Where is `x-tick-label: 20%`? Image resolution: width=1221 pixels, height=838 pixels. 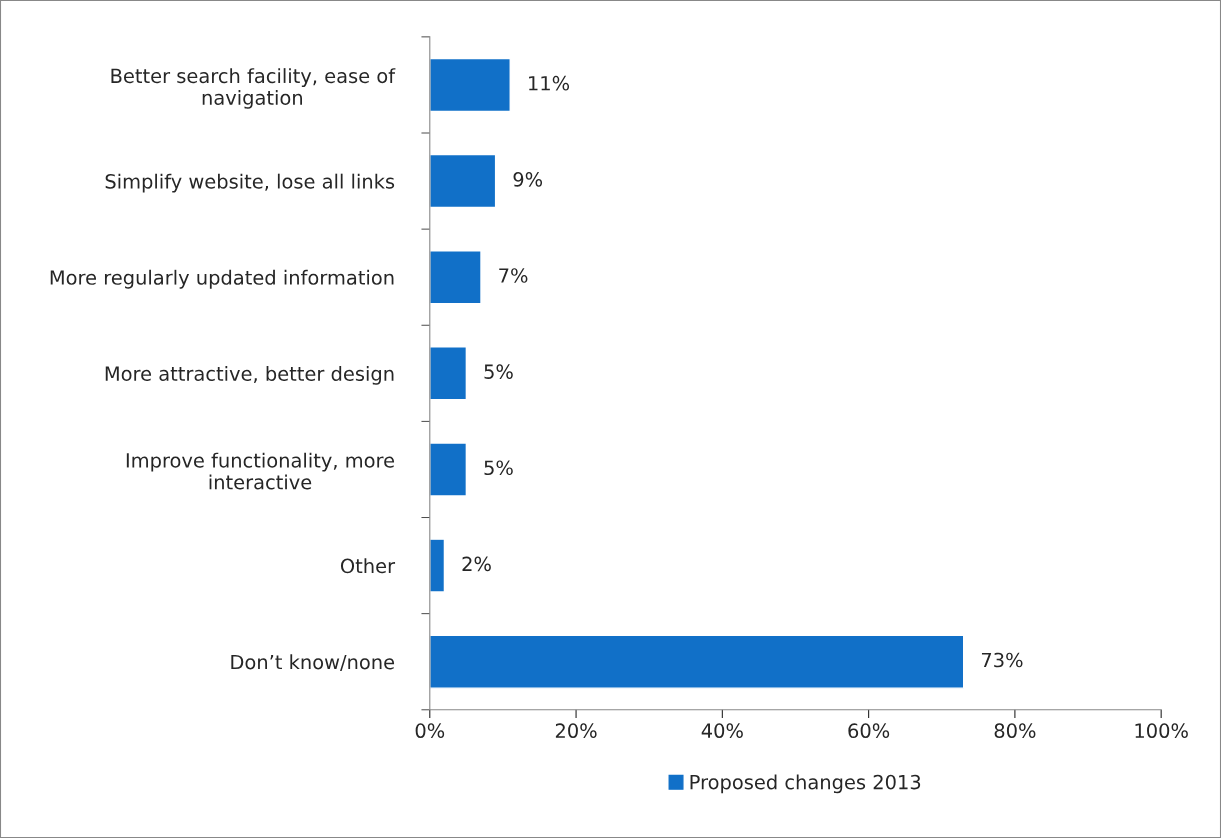 x-tick-label: 20% is located at coordinates (576, 731).